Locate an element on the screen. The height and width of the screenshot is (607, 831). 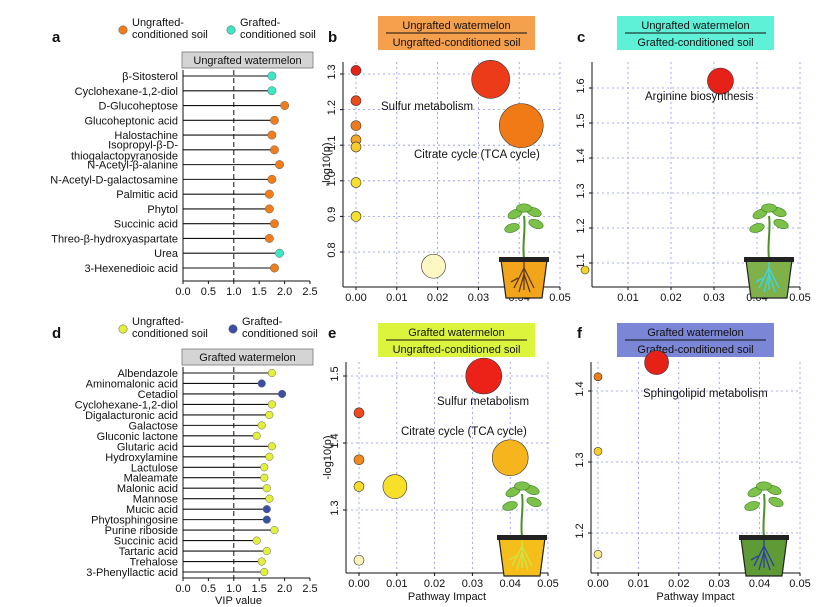
chart-title: Ungrafted watermelon is located at coordinates (247, 61).